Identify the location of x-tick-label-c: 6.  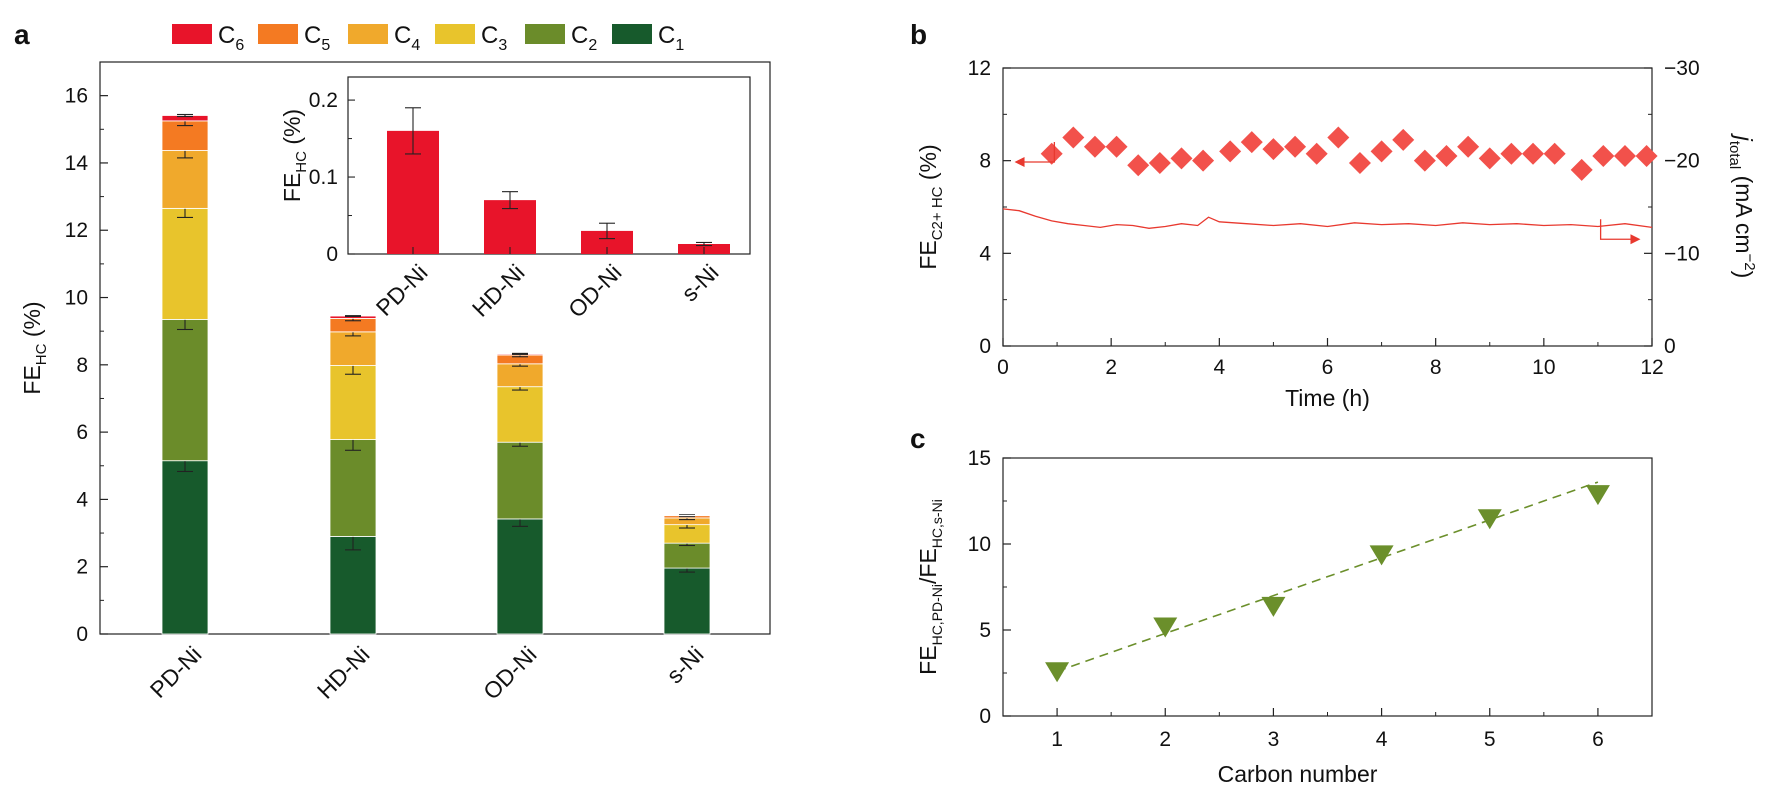
(1598, 739).